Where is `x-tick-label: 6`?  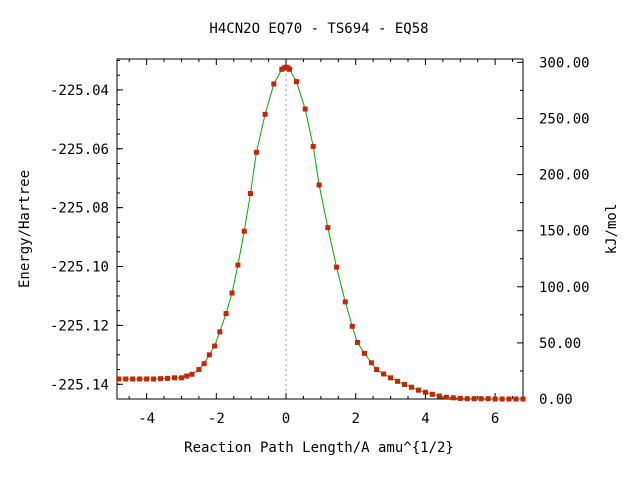
x-tick-label: 6 is located at coordinates (495, 419).